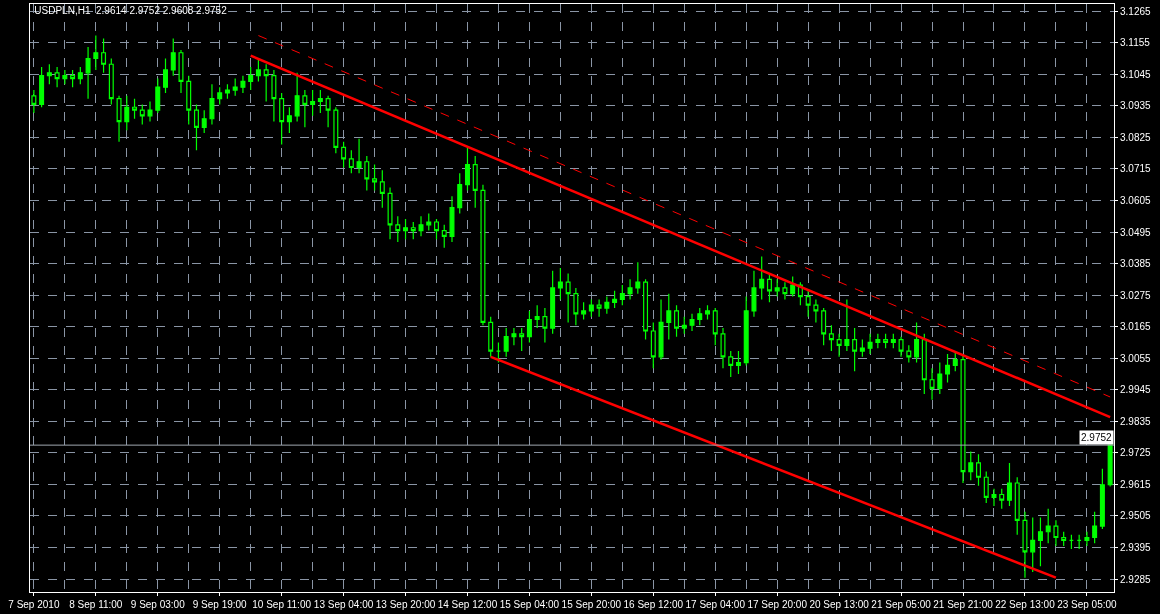 This screenshot has height=614, width=1160. Describe the element at coordinates (1136, 358) in the screenshot. I see `y-tick-label: 3.0055` at that location.